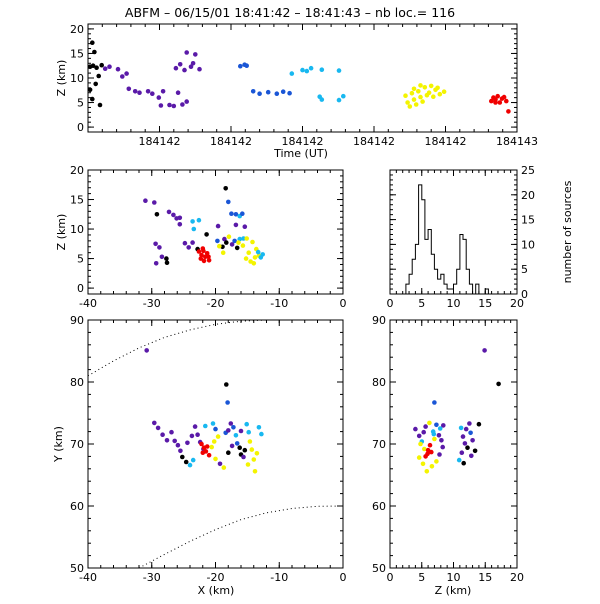  I want to click on plan-view-ytick-label: 50, so click(77, 568).